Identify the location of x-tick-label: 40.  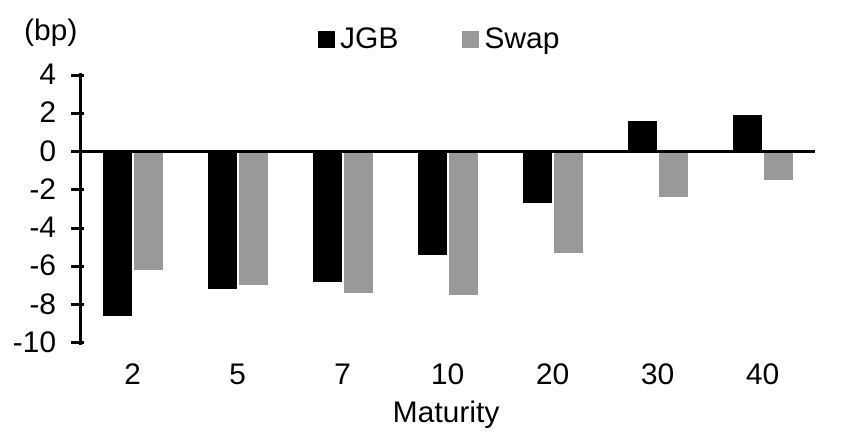
(762, 374).